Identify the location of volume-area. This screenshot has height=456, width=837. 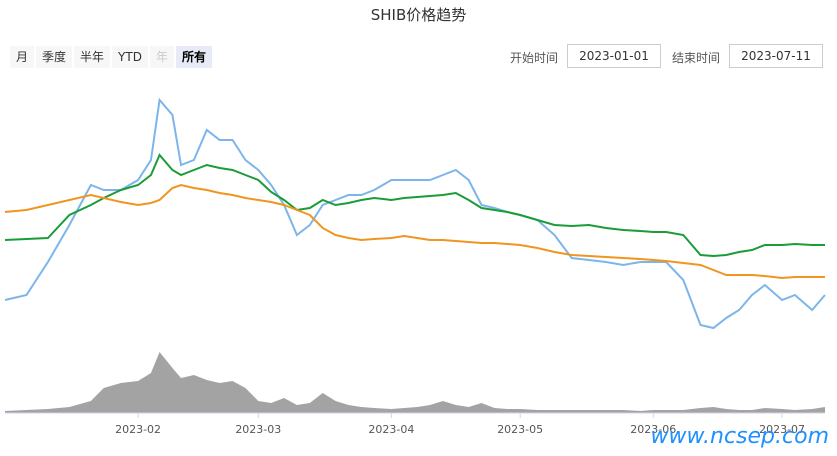
(415, 382).